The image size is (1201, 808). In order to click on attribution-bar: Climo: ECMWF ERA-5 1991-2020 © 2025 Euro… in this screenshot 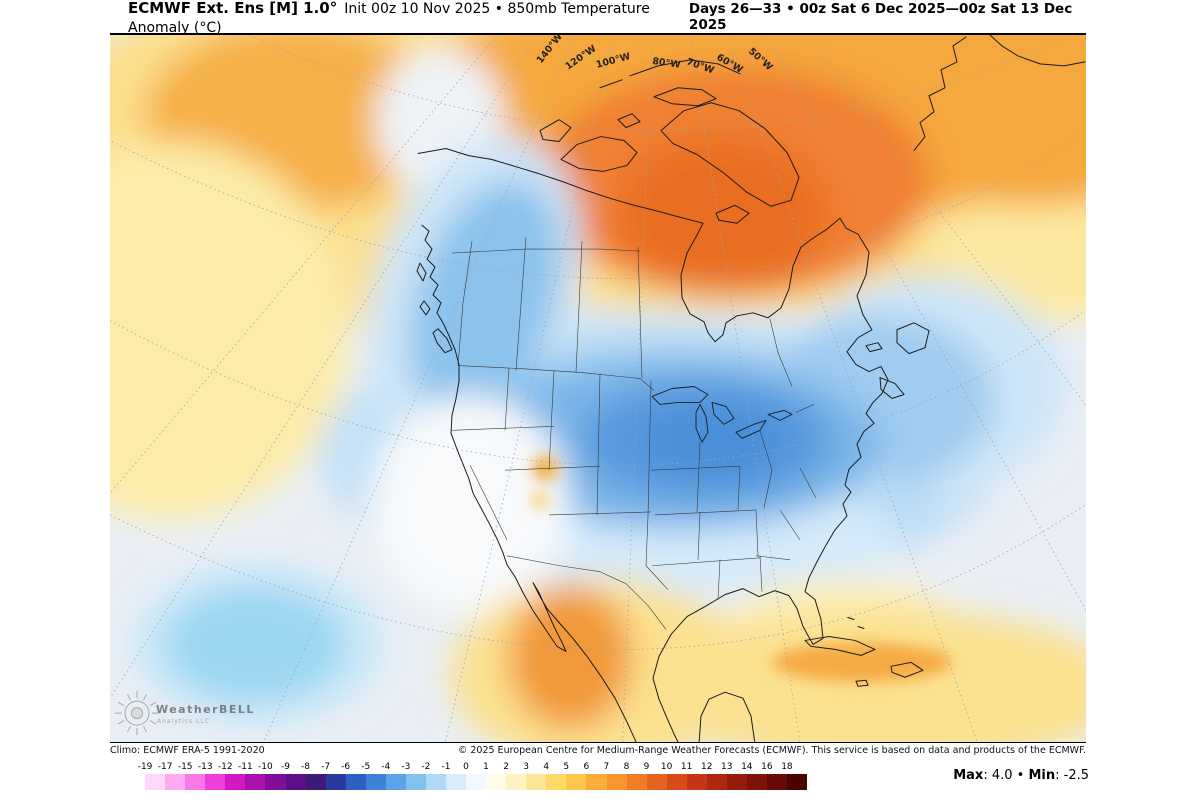, I will do `click(598, 750)`.